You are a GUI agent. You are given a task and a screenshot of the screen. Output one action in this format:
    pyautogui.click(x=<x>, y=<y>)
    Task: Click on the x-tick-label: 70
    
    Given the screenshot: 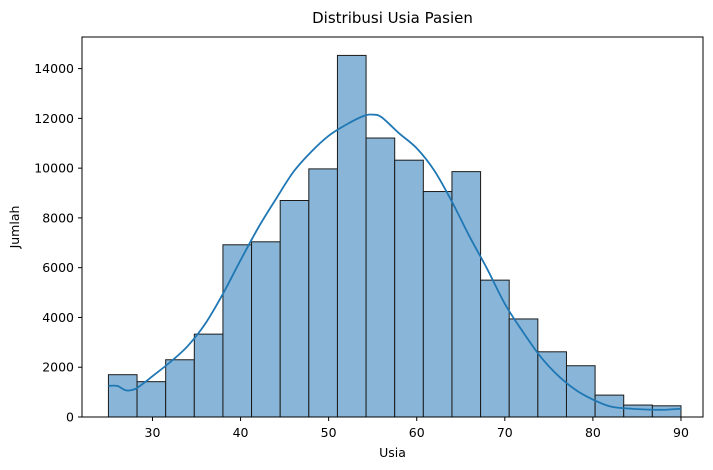 What is the action you would take?
    pyautogui.click(x=505, y=432)
    